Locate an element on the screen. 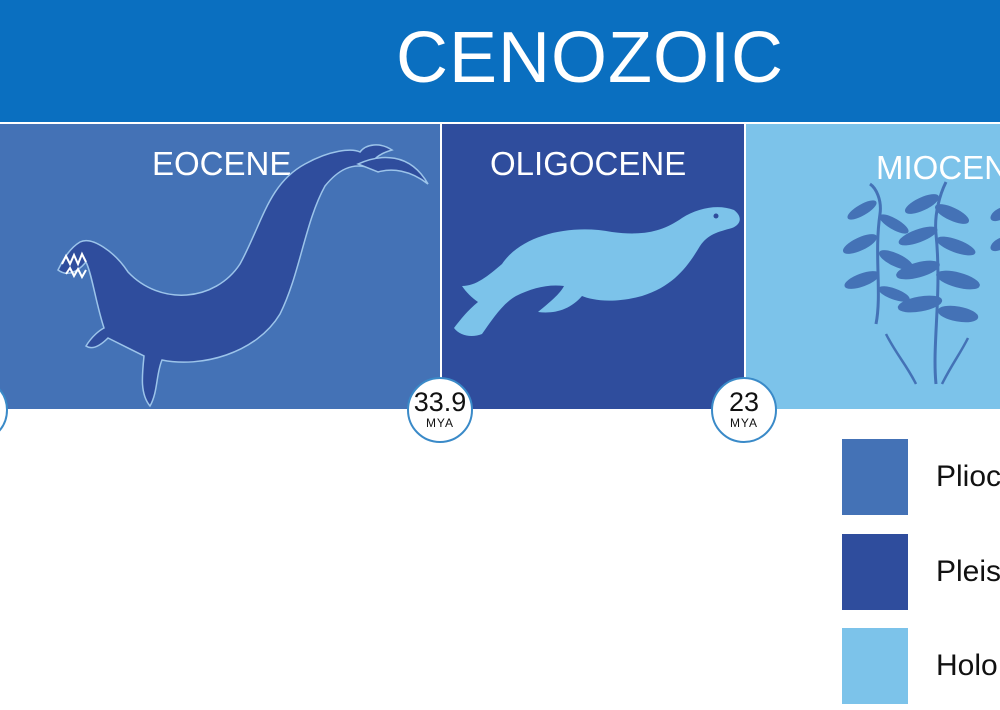  legend-label-pliocene: Plioc is located at coordinates (968, 476).